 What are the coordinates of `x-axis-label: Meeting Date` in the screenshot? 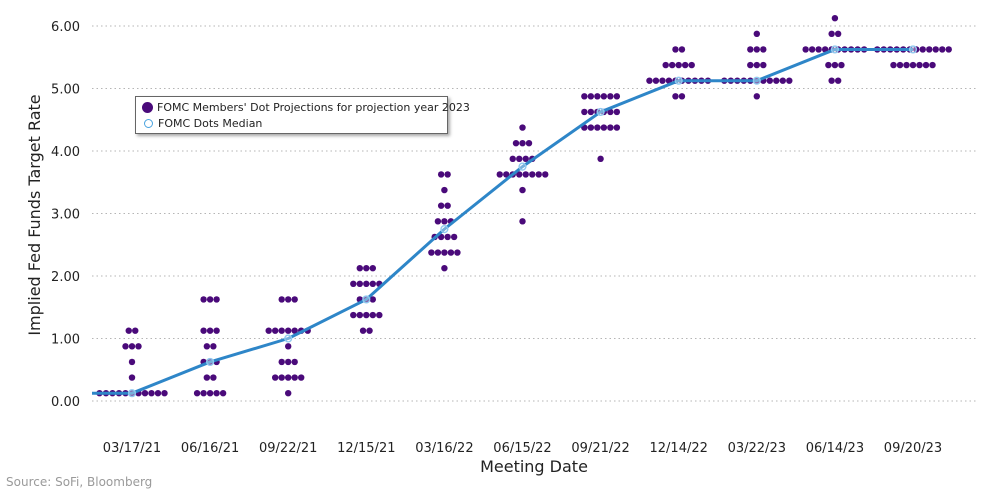 It's located at (534, 466).